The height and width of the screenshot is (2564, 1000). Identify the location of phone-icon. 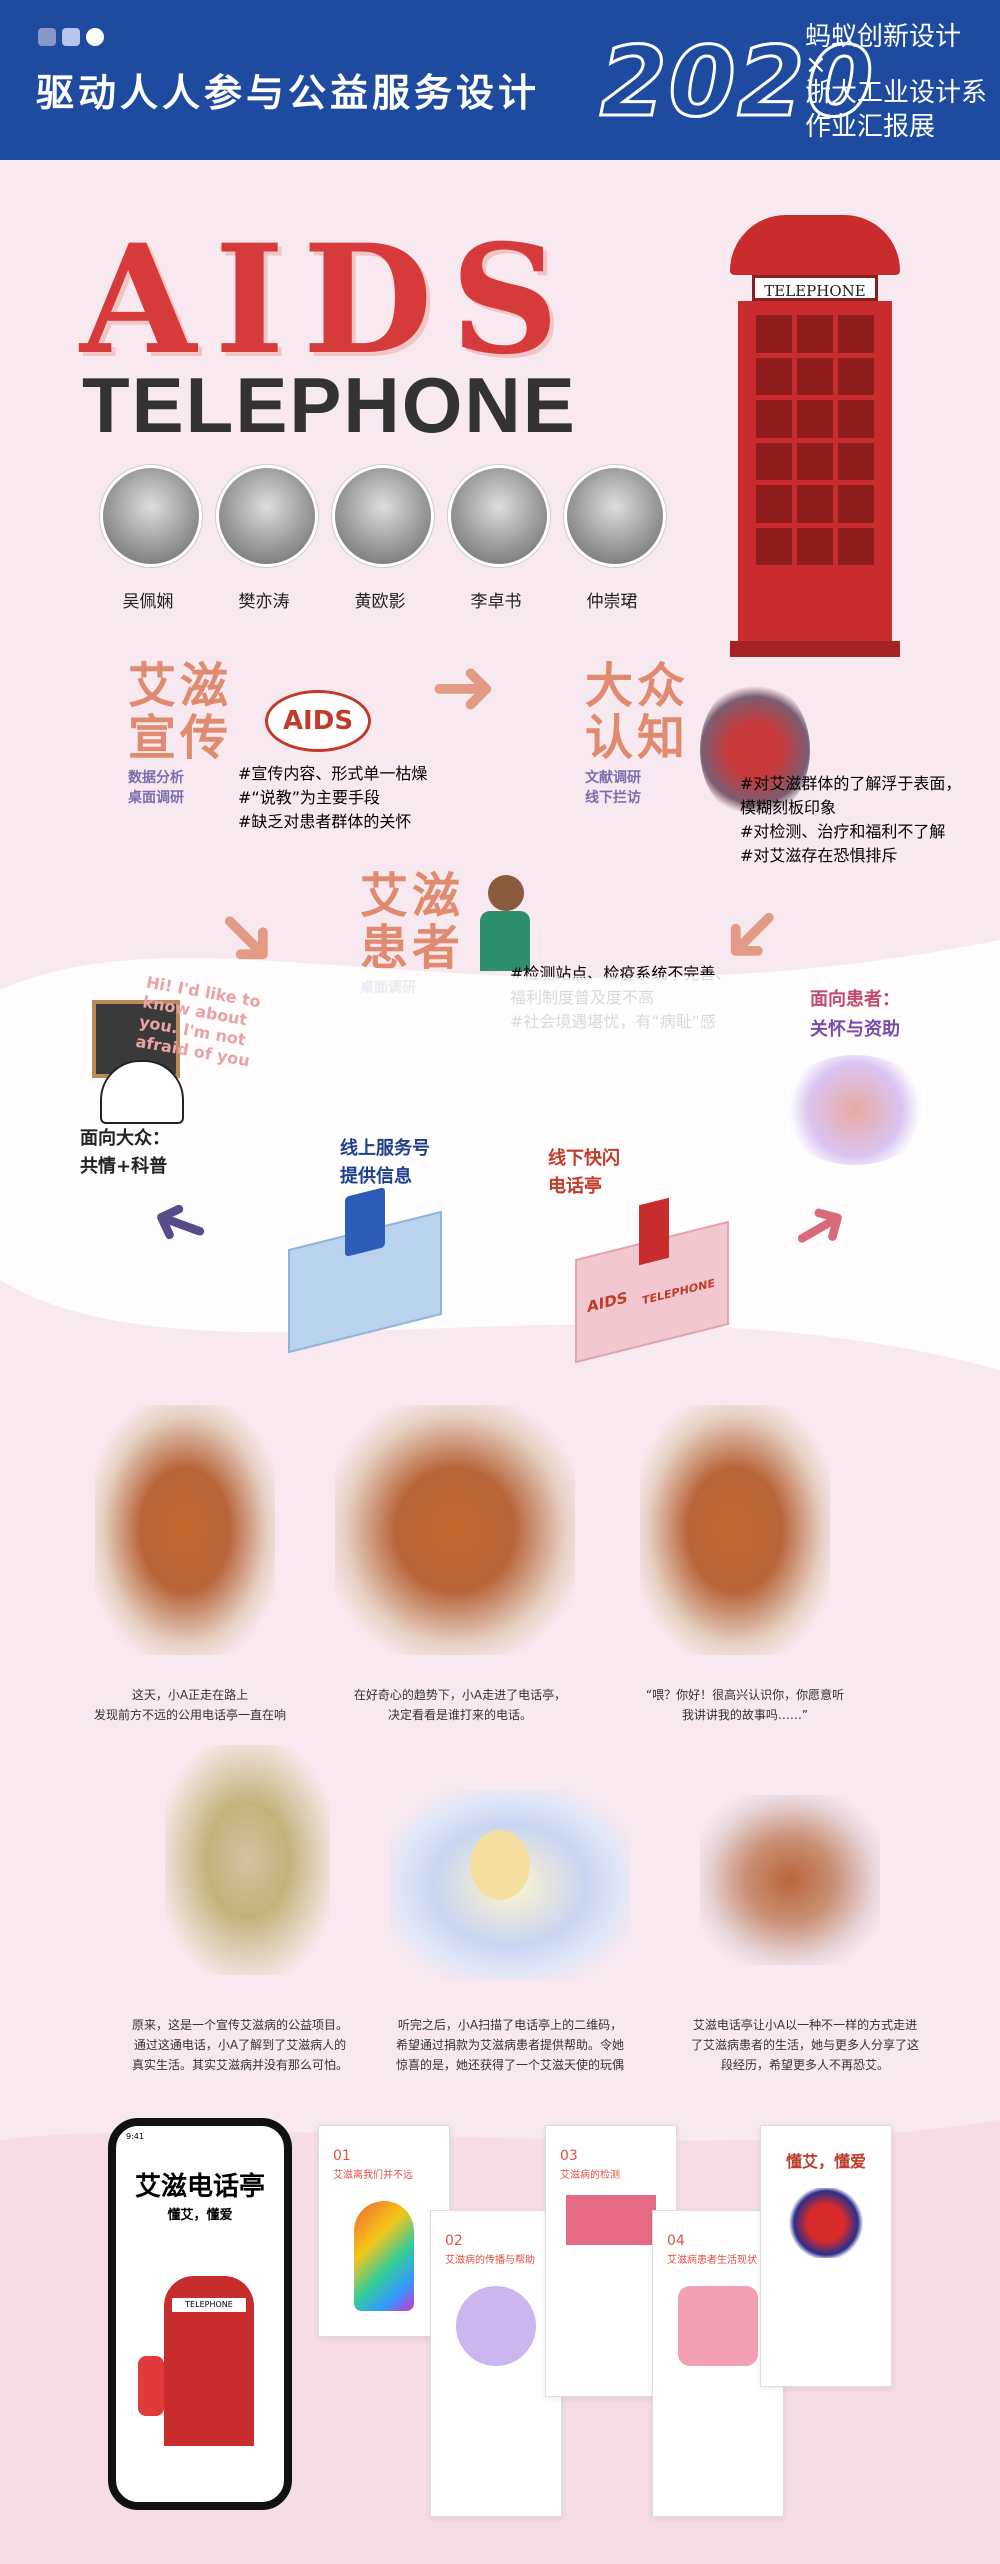
(365, 1222).